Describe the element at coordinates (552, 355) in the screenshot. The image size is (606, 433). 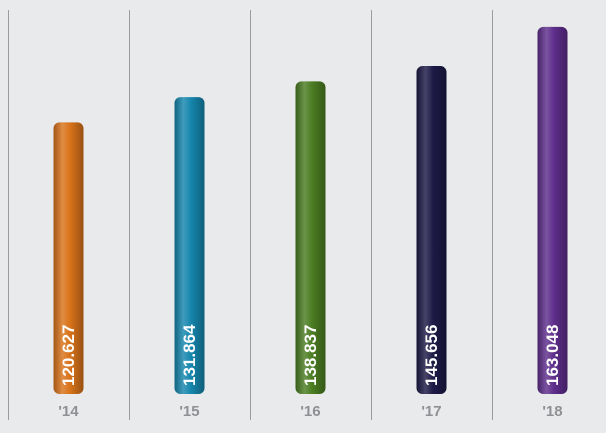
I see `value-label-4: 163.048` at that location.